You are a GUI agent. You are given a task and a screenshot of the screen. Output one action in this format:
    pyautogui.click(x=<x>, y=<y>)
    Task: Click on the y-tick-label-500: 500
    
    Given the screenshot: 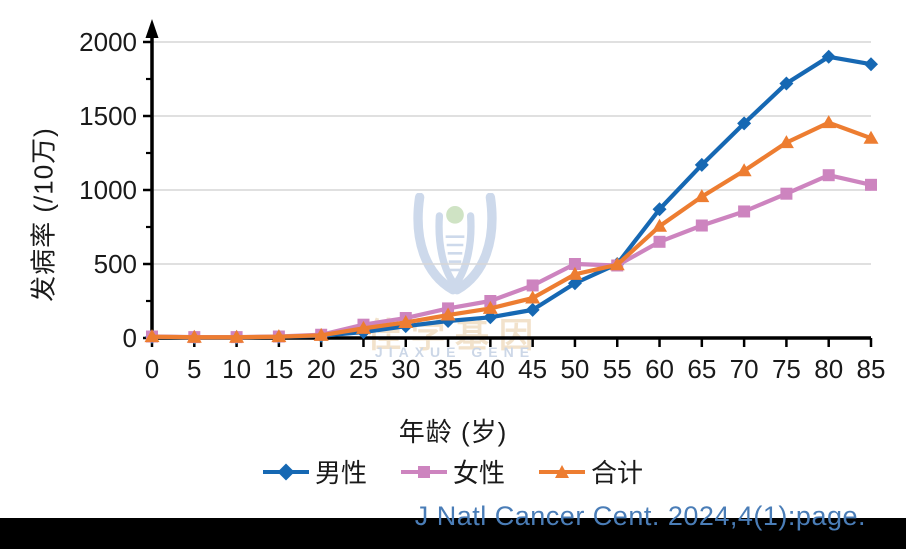 What is the action you would take?
    pyautogui.click(x=115, y=264)
    